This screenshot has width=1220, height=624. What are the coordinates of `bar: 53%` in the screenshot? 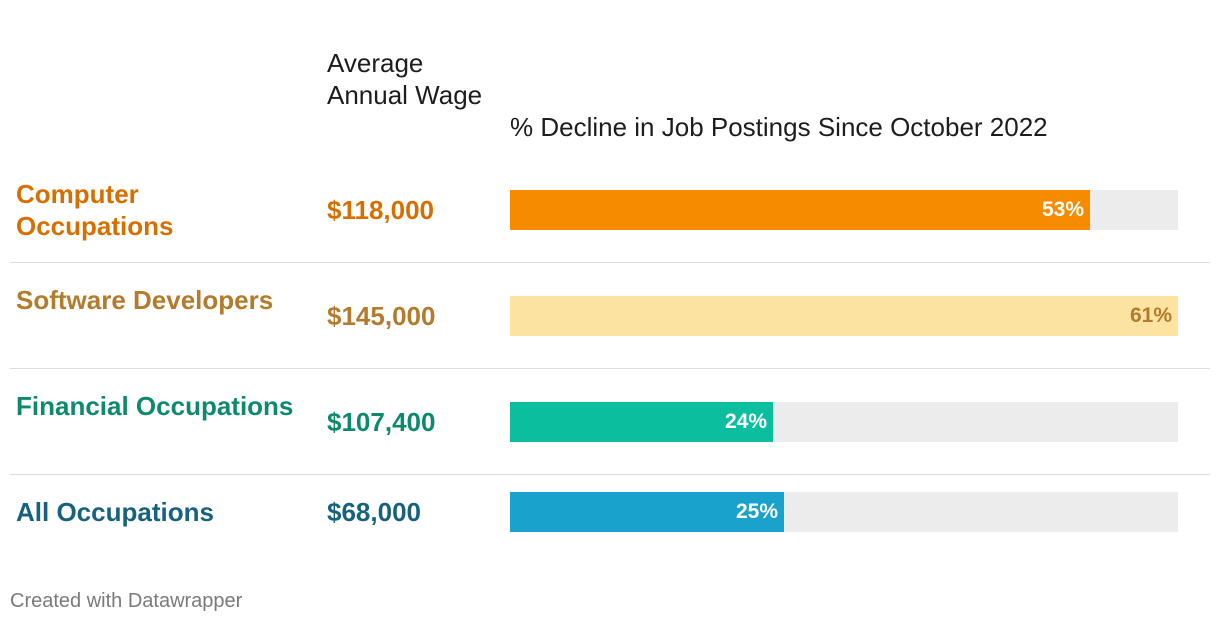 It's located at (800, 210).